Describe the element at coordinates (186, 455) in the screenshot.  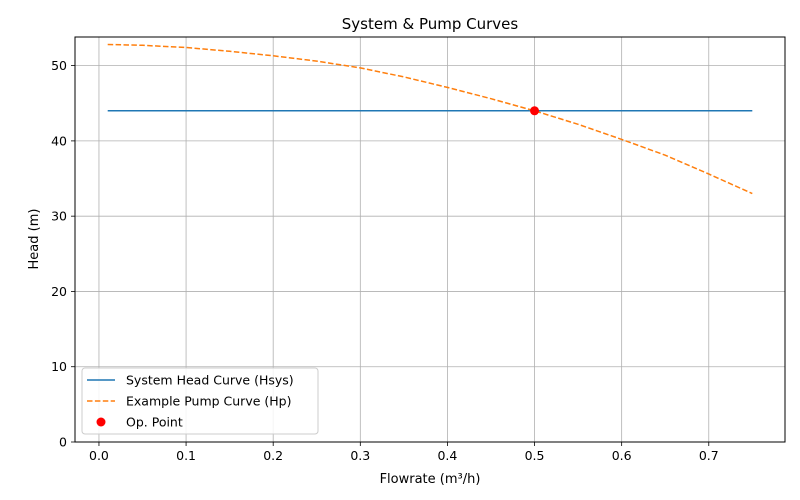
I see `x-tick-label: 0.1` at that location.